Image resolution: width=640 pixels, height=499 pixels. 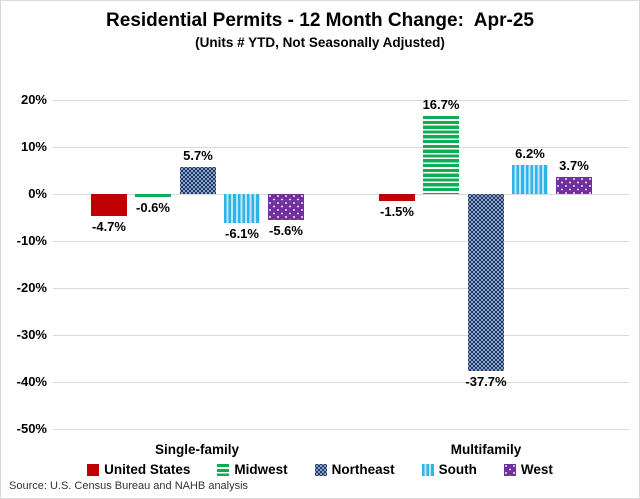 What do you see at coordinates (31, 240) in the screenshot?
I see `y-tick-label: -10%` at bounding box center [31, 240].